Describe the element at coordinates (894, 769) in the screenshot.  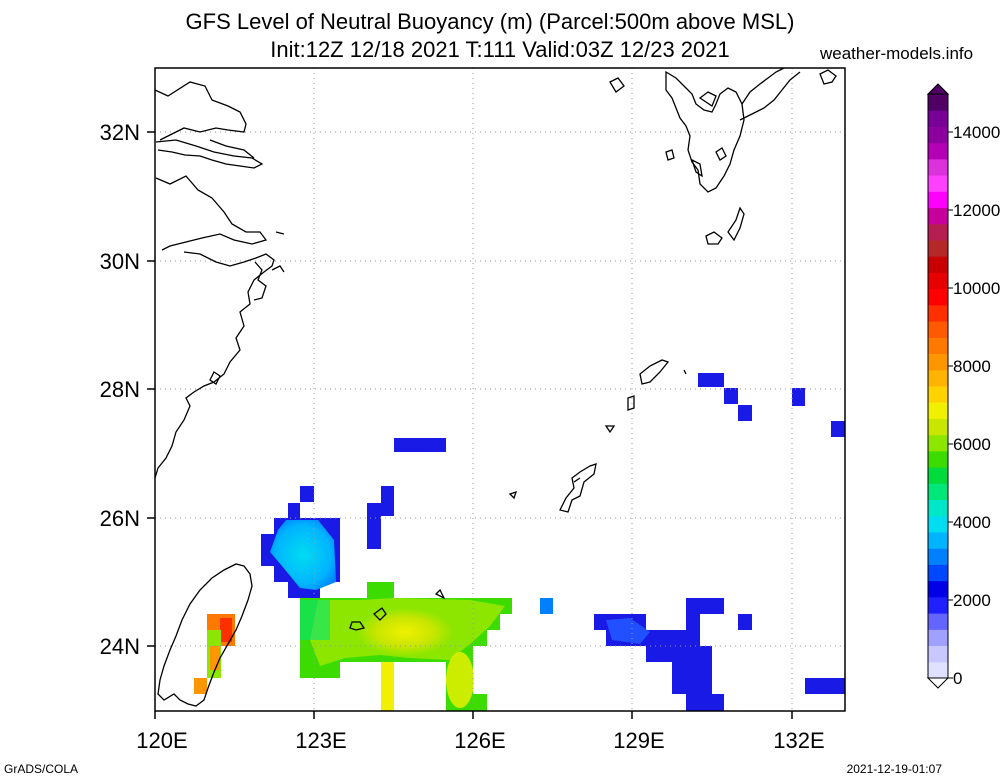
I see `footer-timestamp: 2021-12-19-01:07` at that location.